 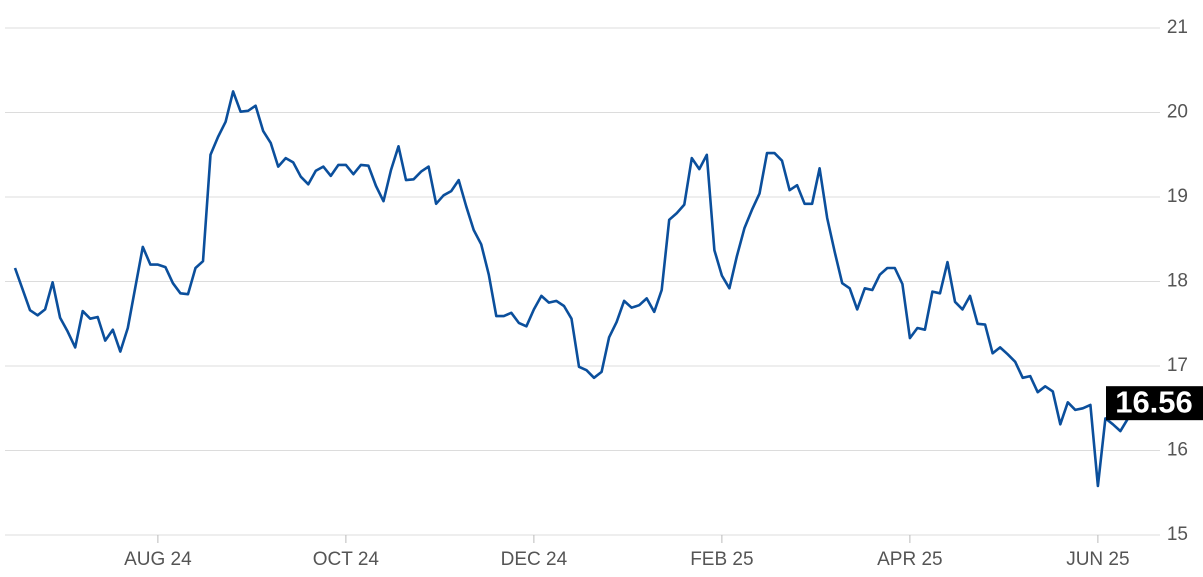 What do you see at coordinates (1177, 534) in the screenshot?
I see `y-tick-label: 15` at bounding box center [1177, 534].